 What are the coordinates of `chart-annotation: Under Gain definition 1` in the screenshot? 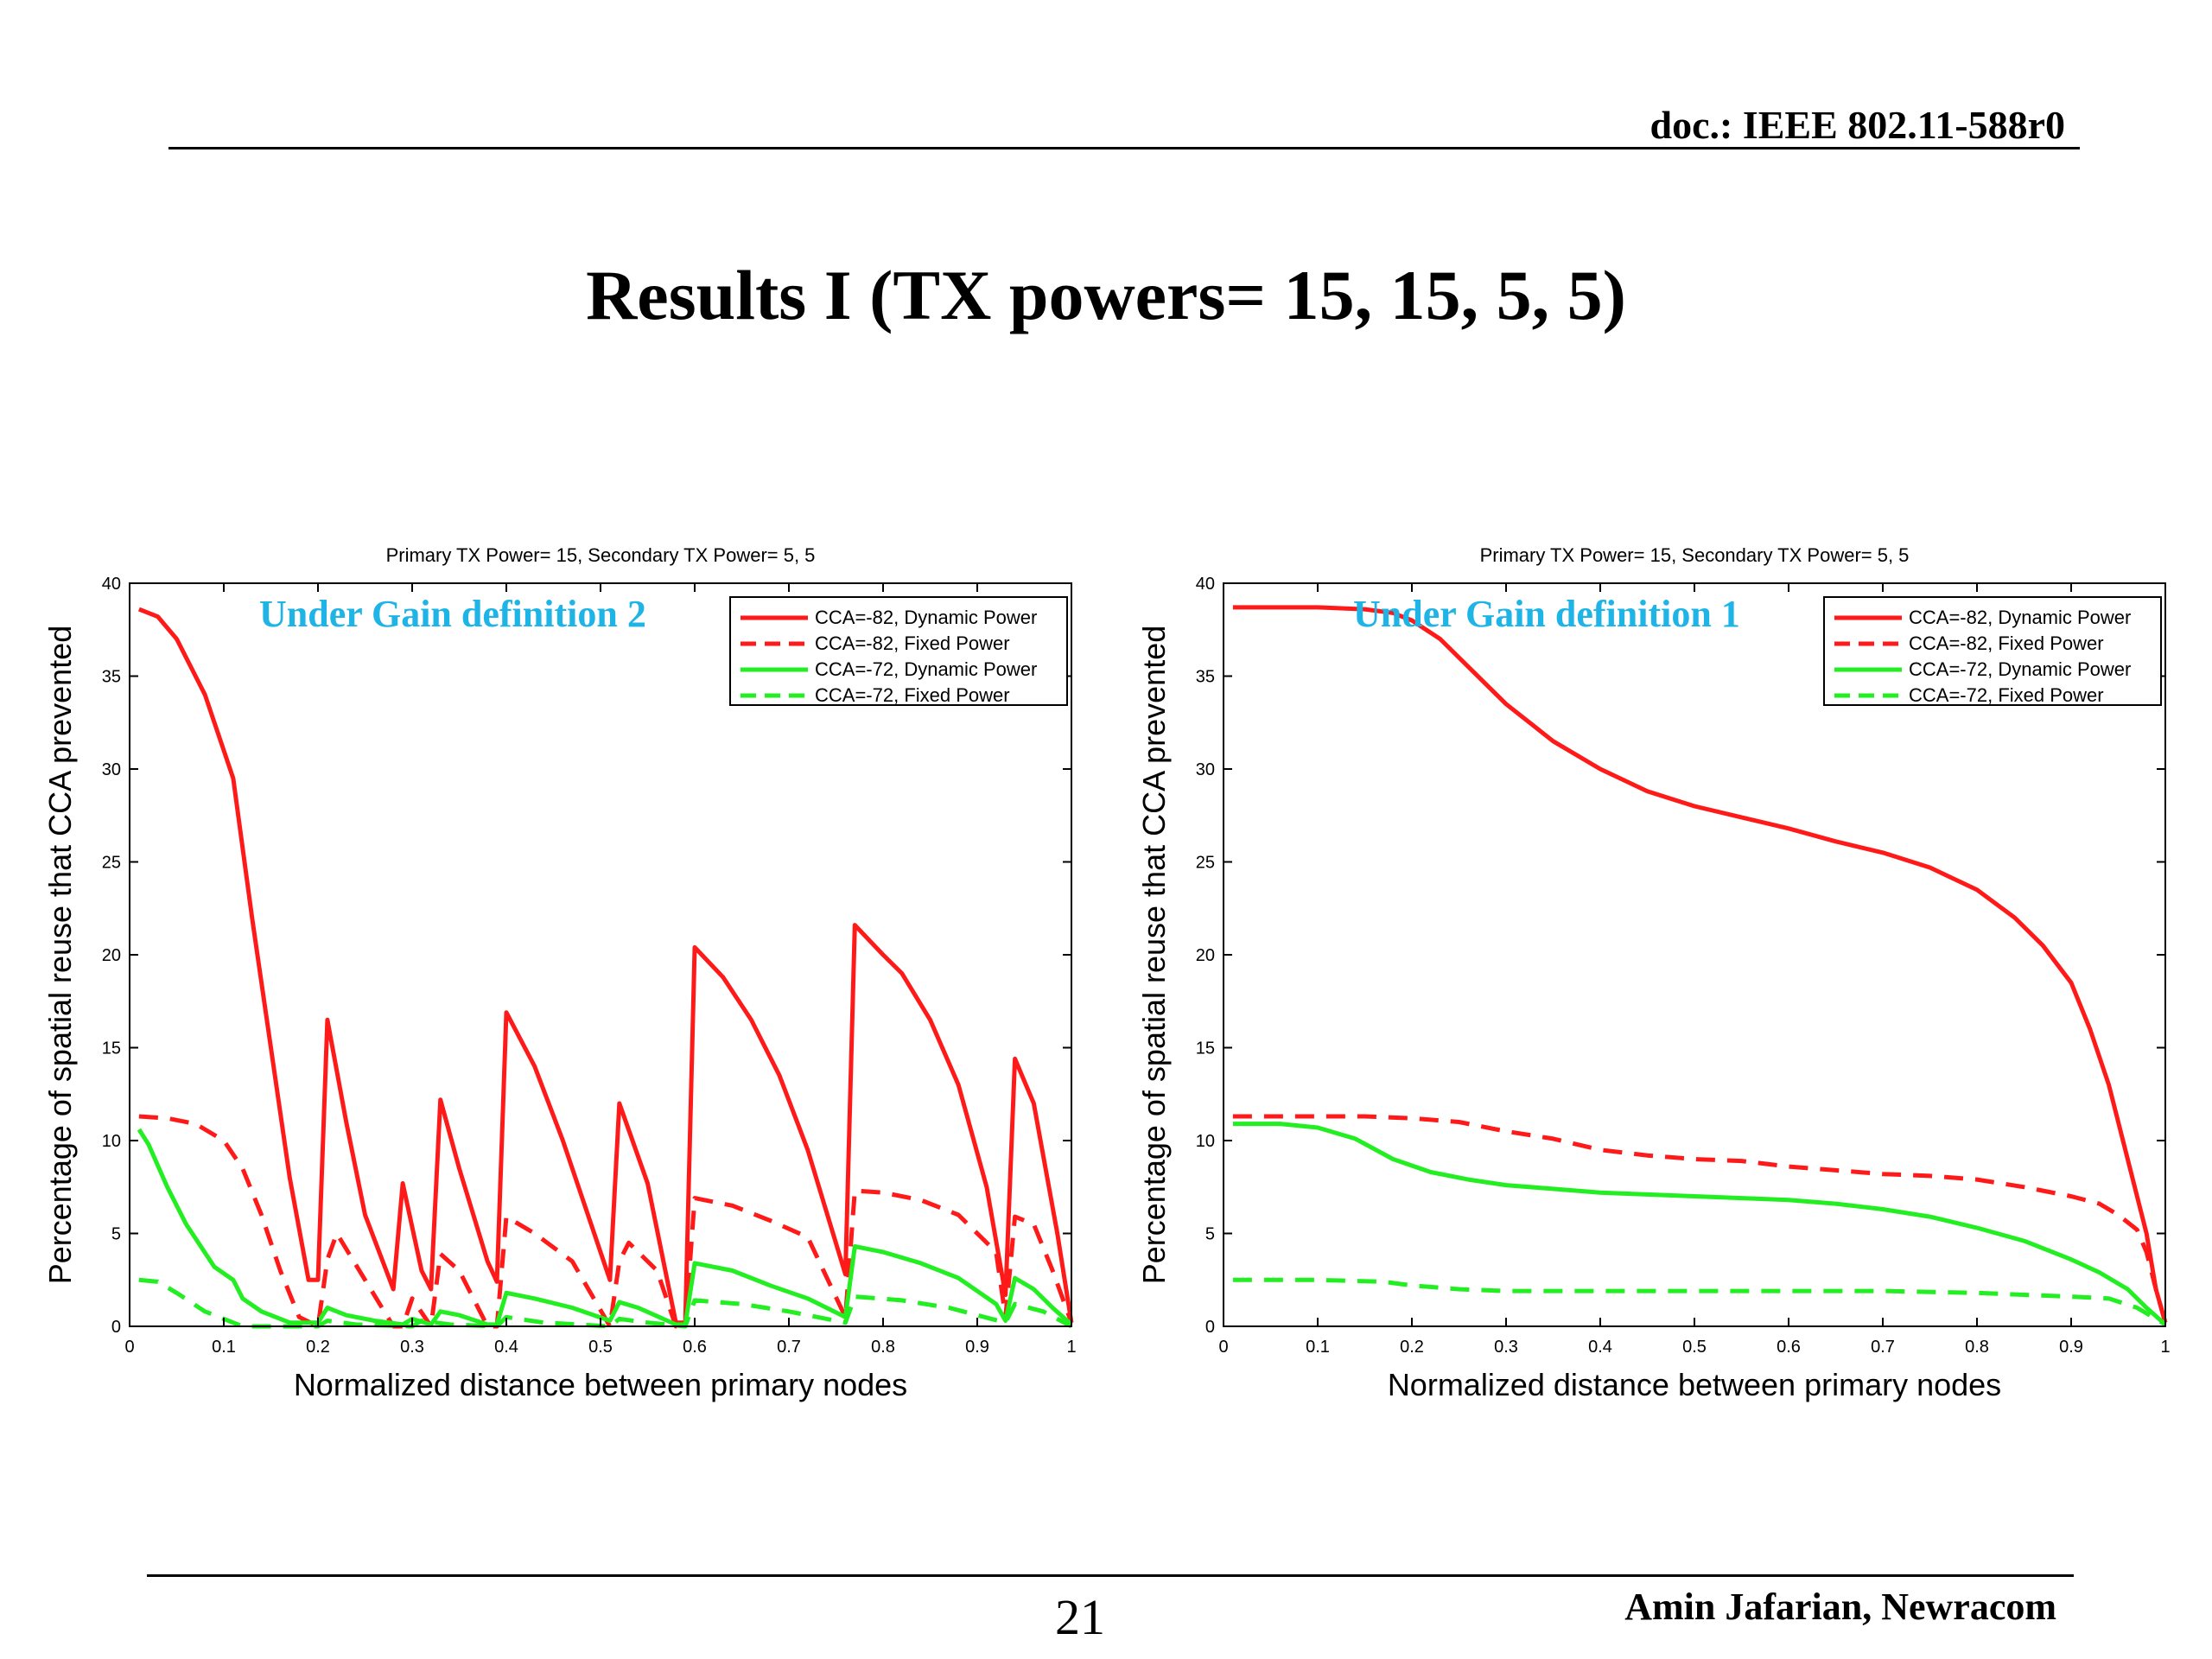 It's located at (1546, 614).